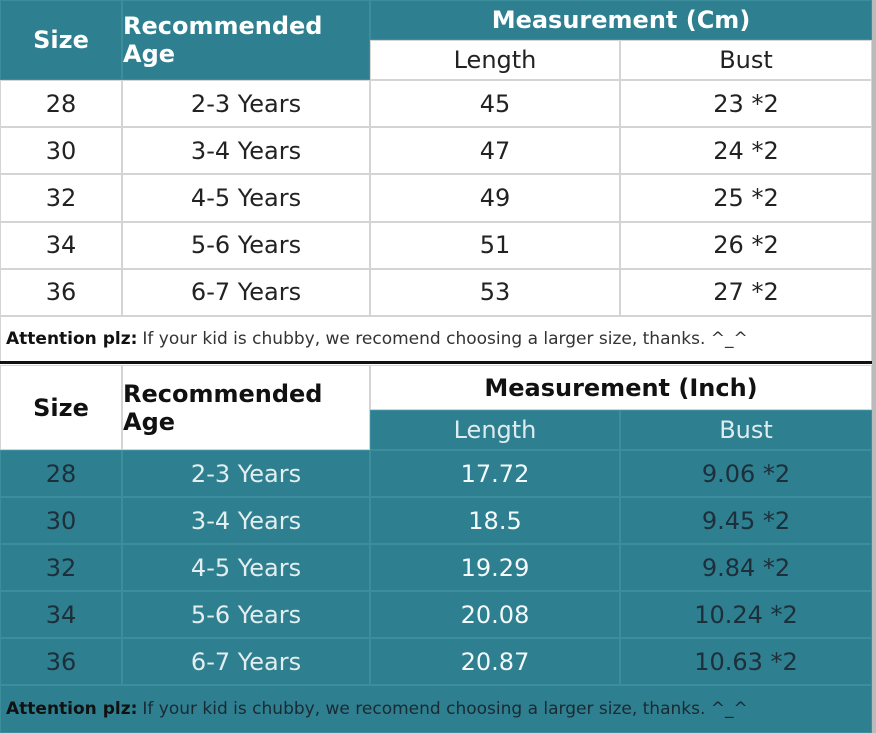 Image resolution: width=876 pixels, height=733 pixels. Describe the element at coordinates (621, 387) in the screenshot. I see `measurement-header: Measurement (Inch)` at that location.